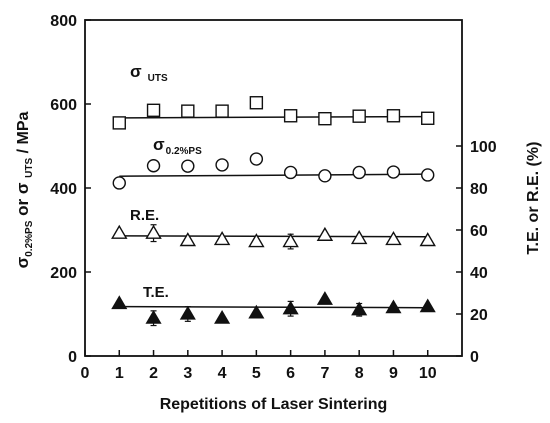 The width and height of the screenshot is (550, 423). Describe the element at coordinates (85, 373) in the screenshot. I see `x-tick-label: 0` at that location.